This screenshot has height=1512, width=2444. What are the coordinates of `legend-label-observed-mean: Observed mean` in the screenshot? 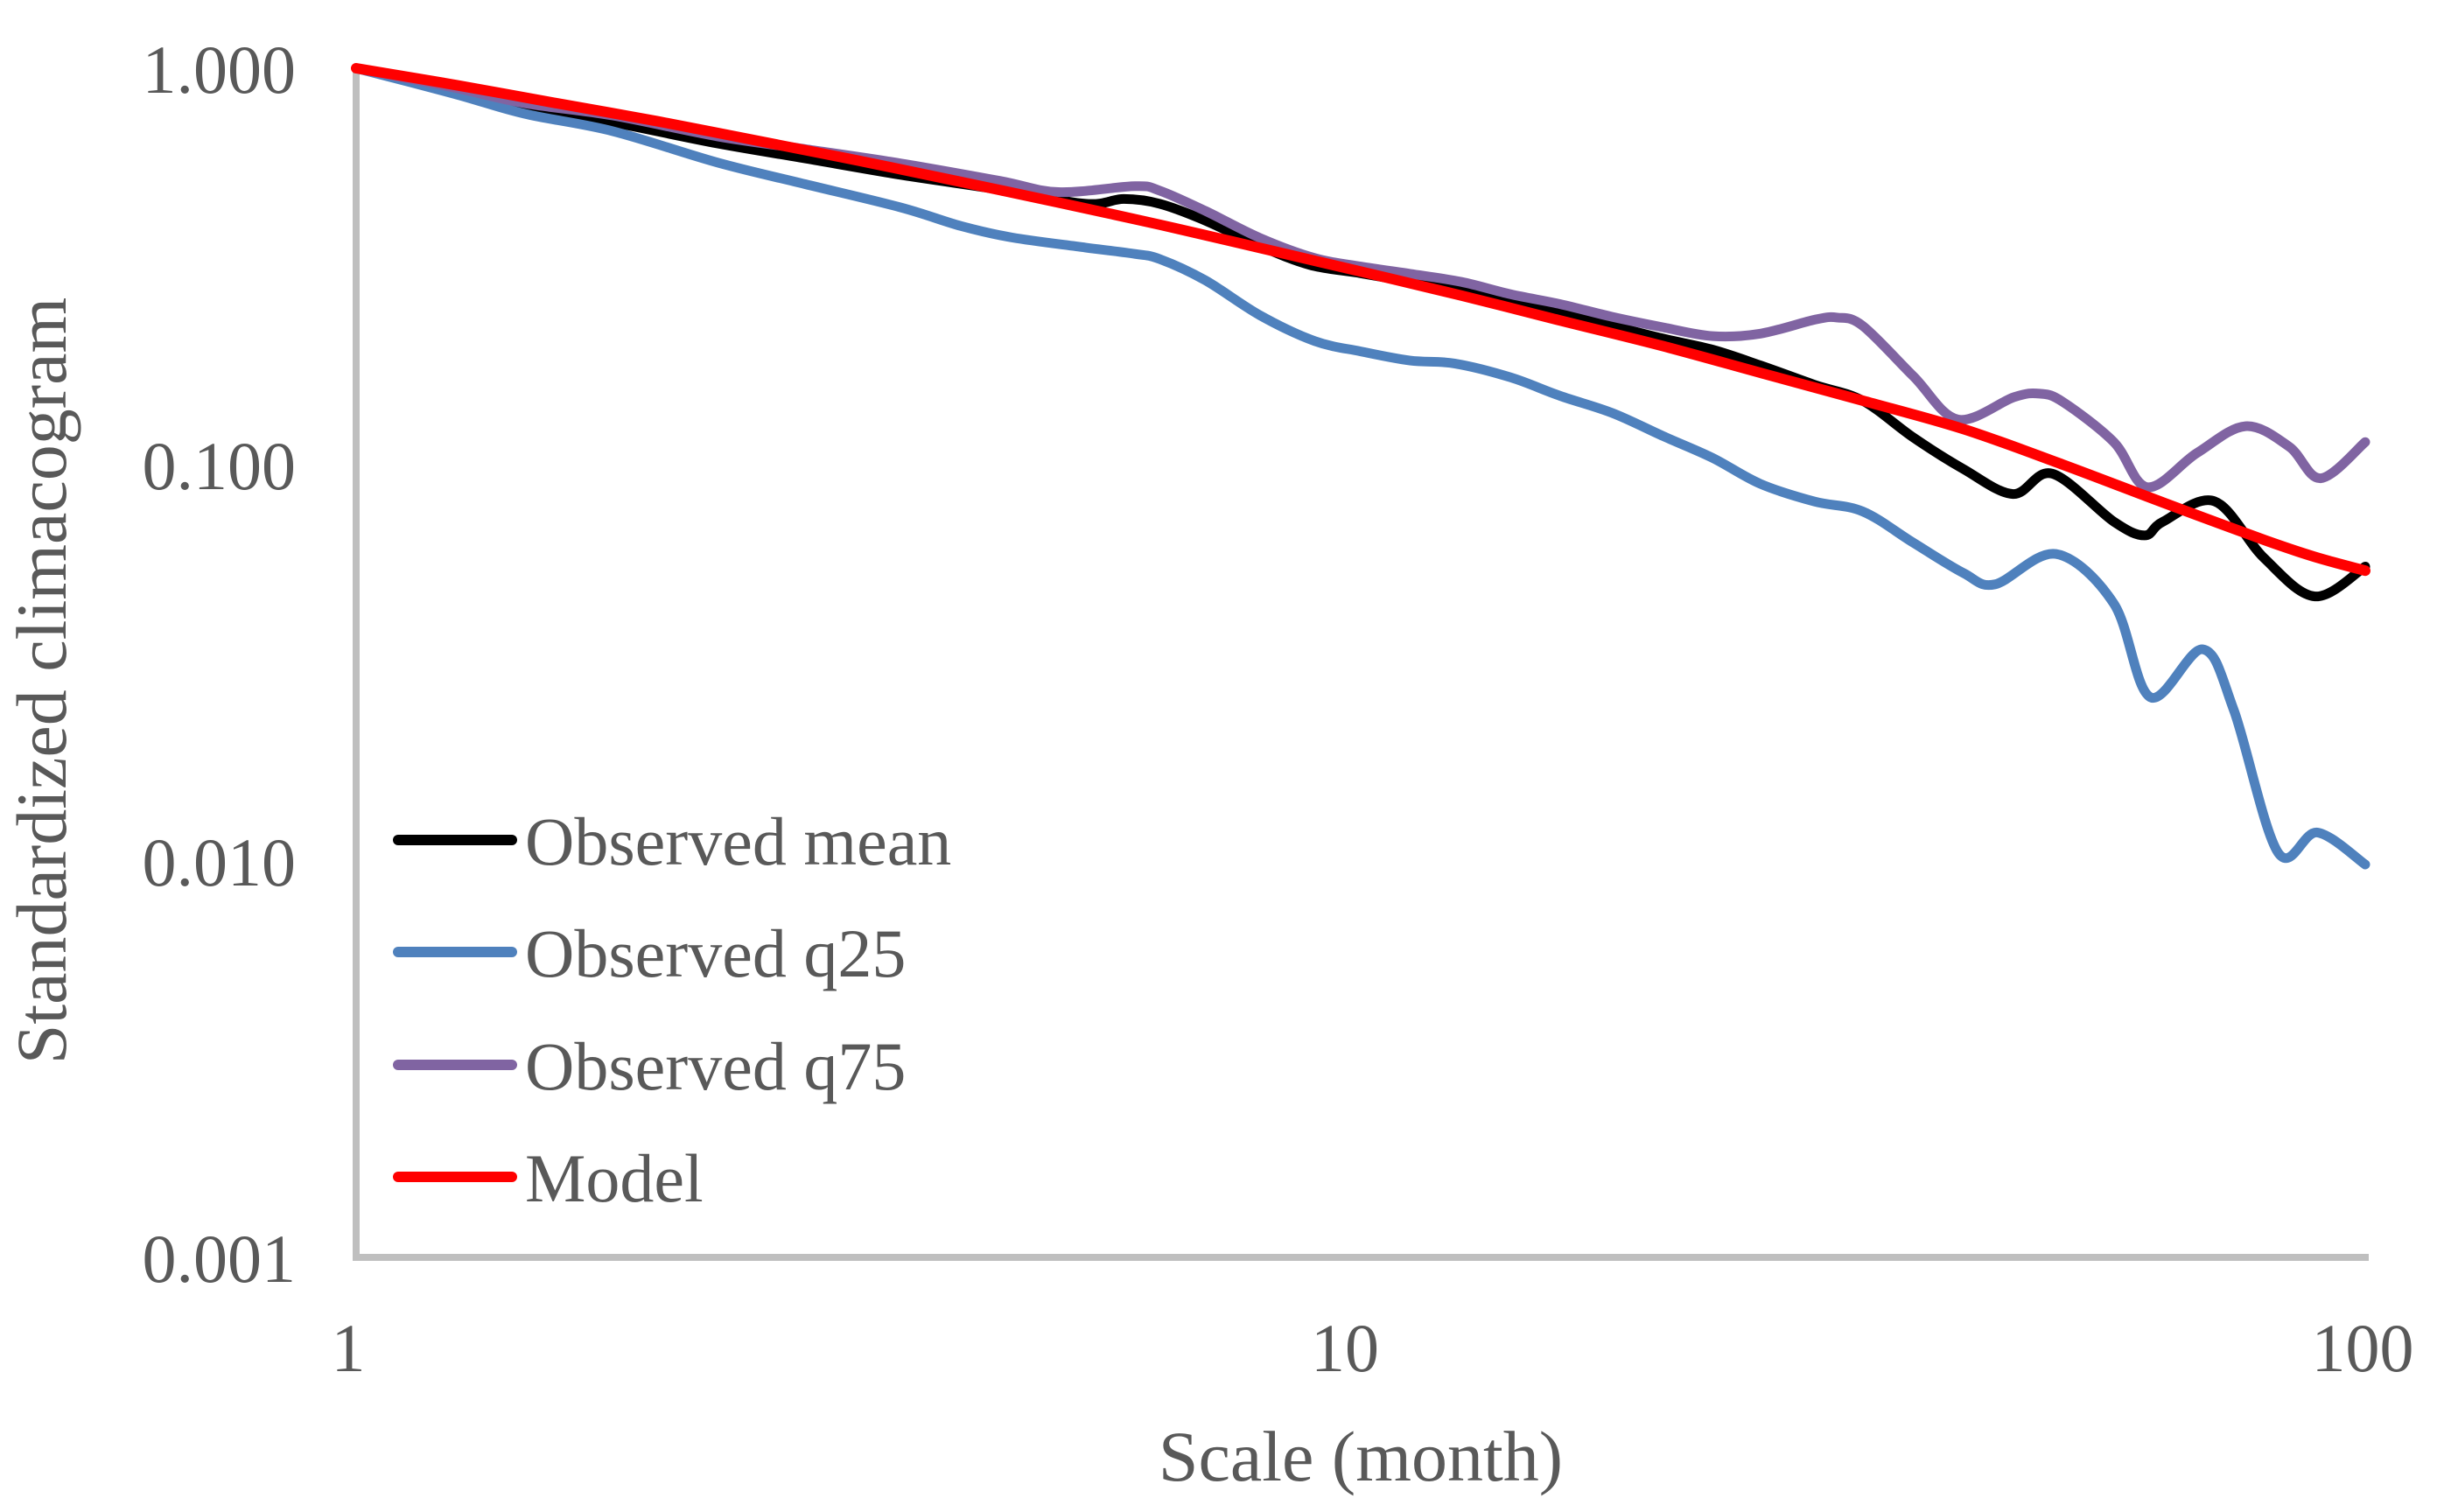 It's located at (738, 841).